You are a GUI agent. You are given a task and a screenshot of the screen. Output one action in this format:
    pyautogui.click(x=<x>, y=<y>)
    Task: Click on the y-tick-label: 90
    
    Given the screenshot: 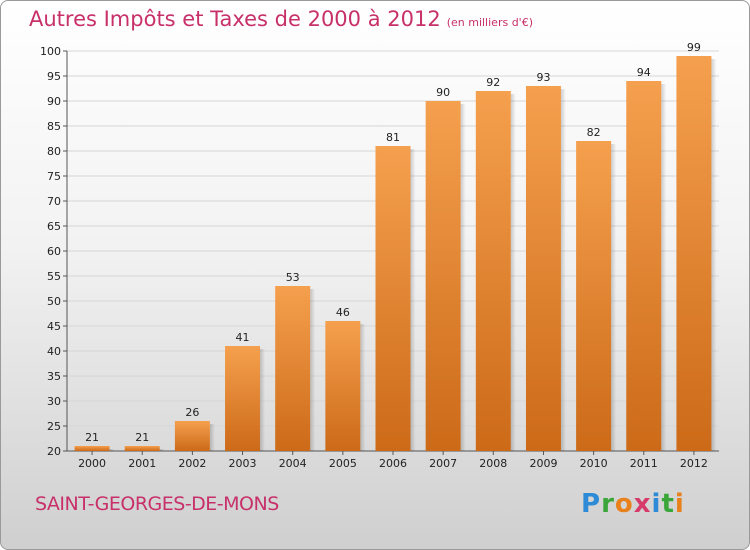 What is the action you would take?
    pyautogui.click(x=54, y=101)
    